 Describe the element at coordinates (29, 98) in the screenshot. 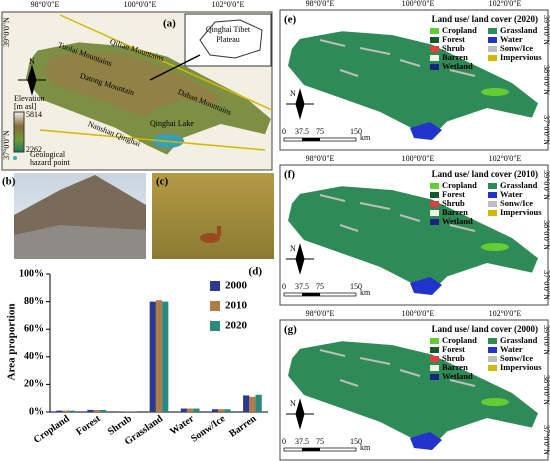

I see `legend-title: Elevation` at that location.